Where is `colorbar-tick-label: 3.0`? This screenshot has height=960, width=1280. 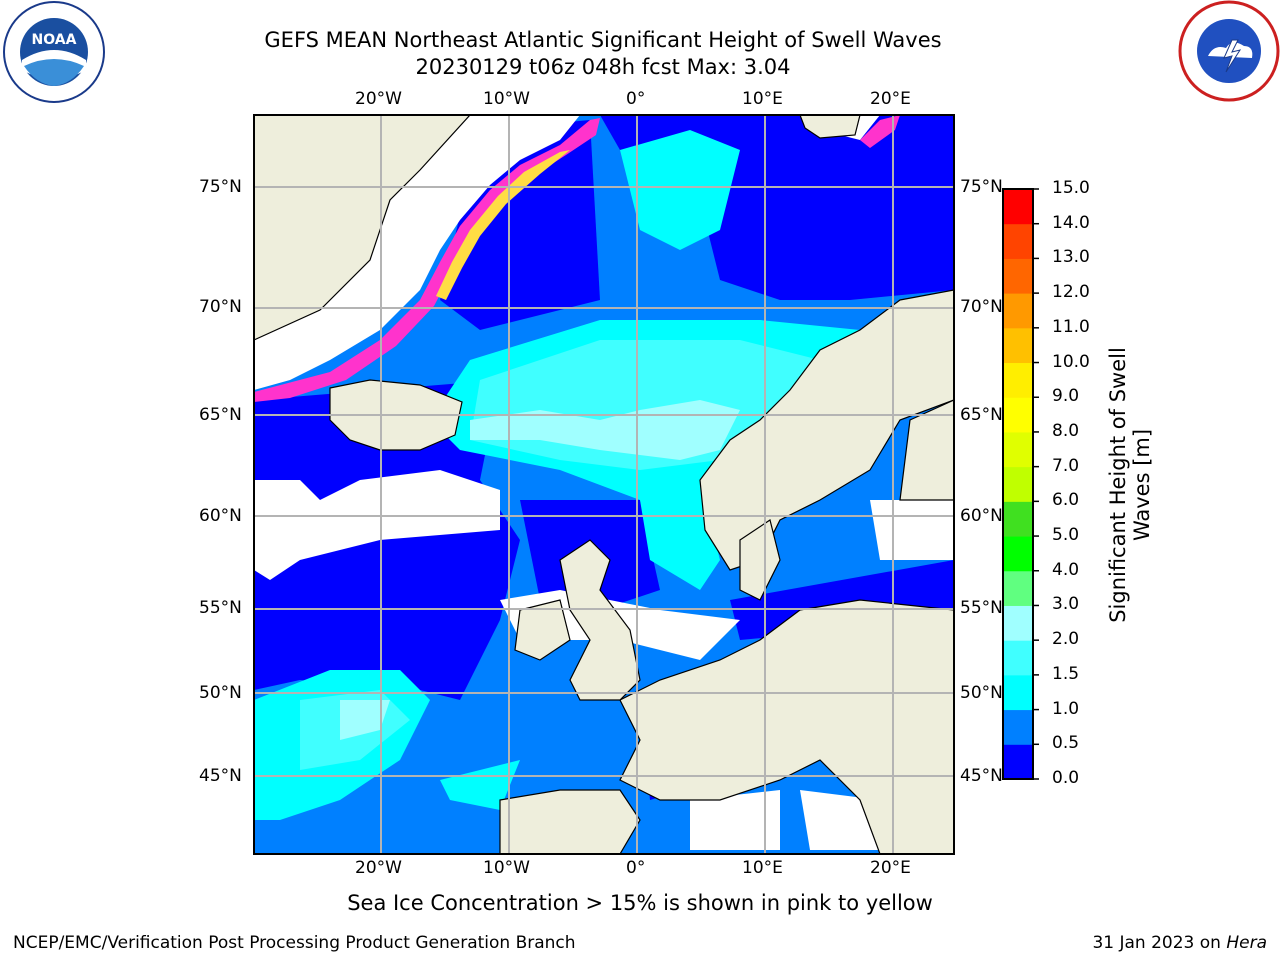 colorbar-tick-label: 3.0 is located at coordinates (1066, 604).